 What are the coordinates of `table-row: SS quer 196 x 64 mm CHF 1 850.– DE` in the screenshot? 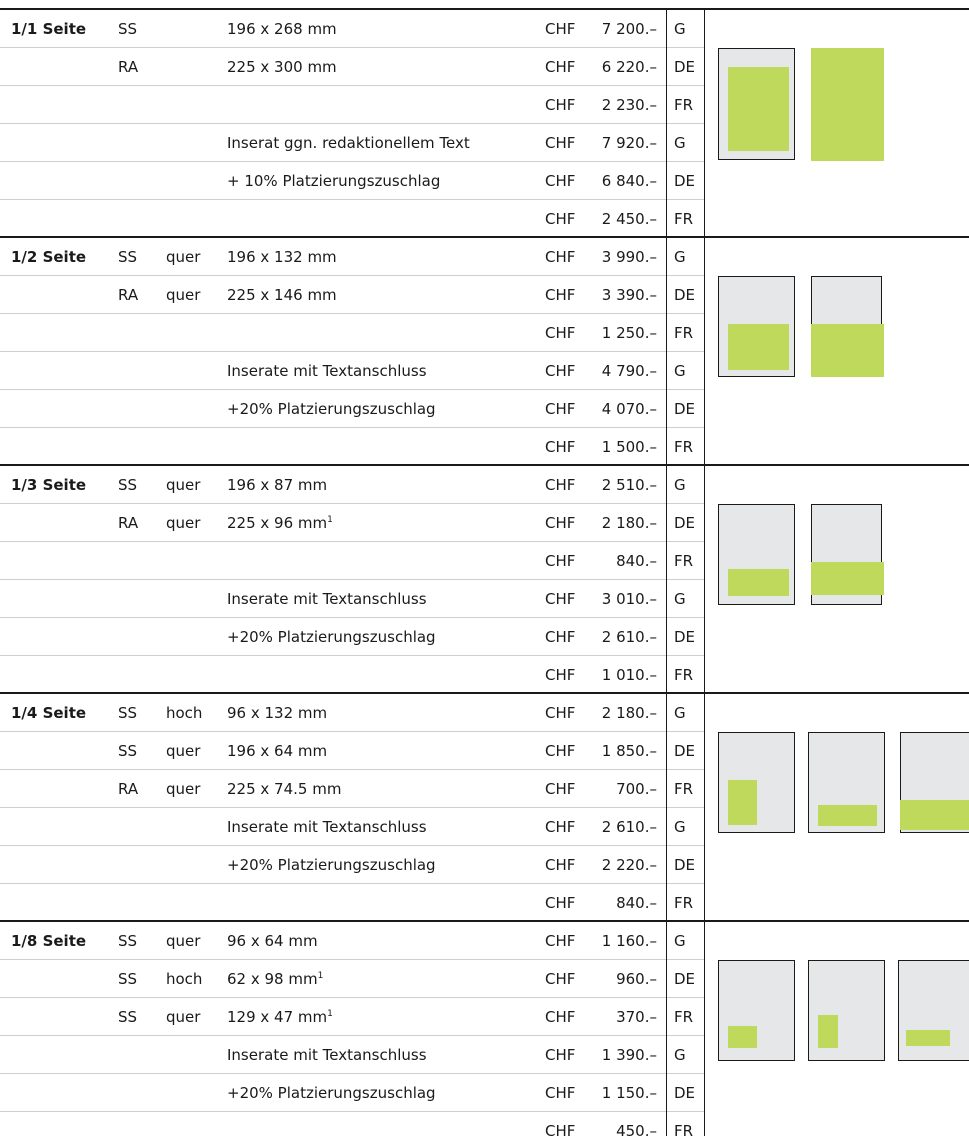 It's located at (352, 751).